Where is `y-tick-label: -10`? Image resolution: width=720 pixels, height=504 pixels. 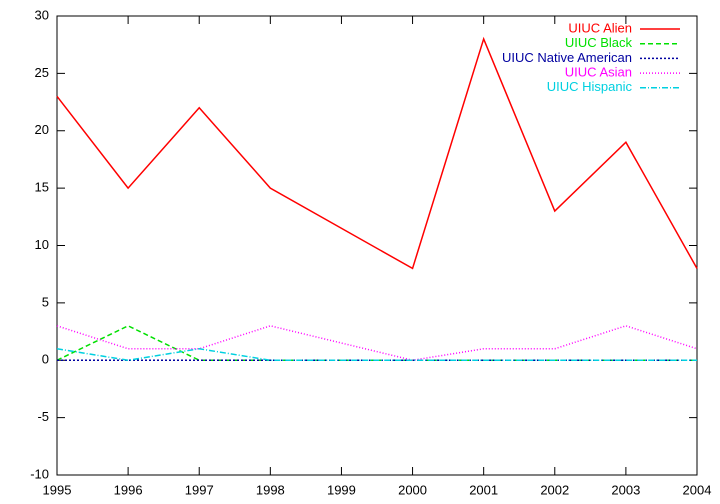
y-tick-label: -10 is located at coordinates (39, 473).